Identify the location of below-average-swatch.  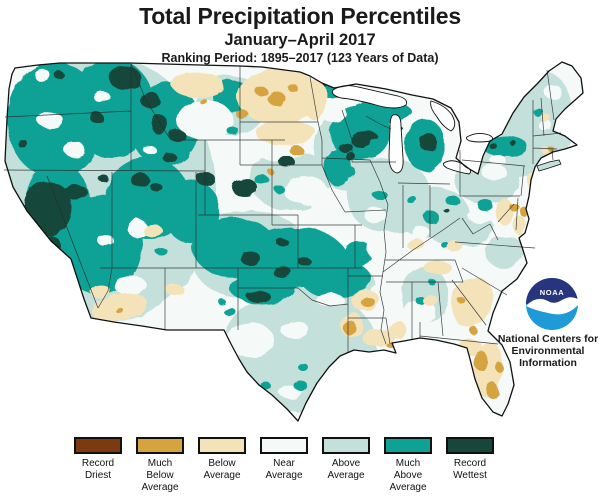
(222, 445).